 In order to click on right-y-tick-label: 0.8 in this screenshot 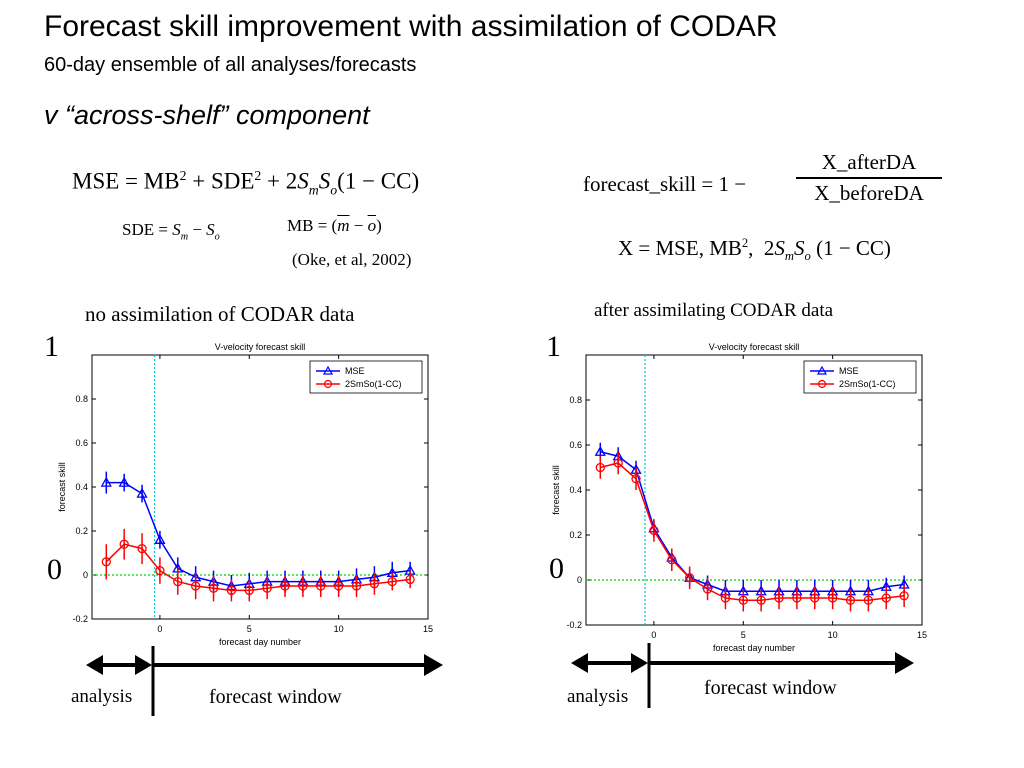, I will do `click(575, 400)`.